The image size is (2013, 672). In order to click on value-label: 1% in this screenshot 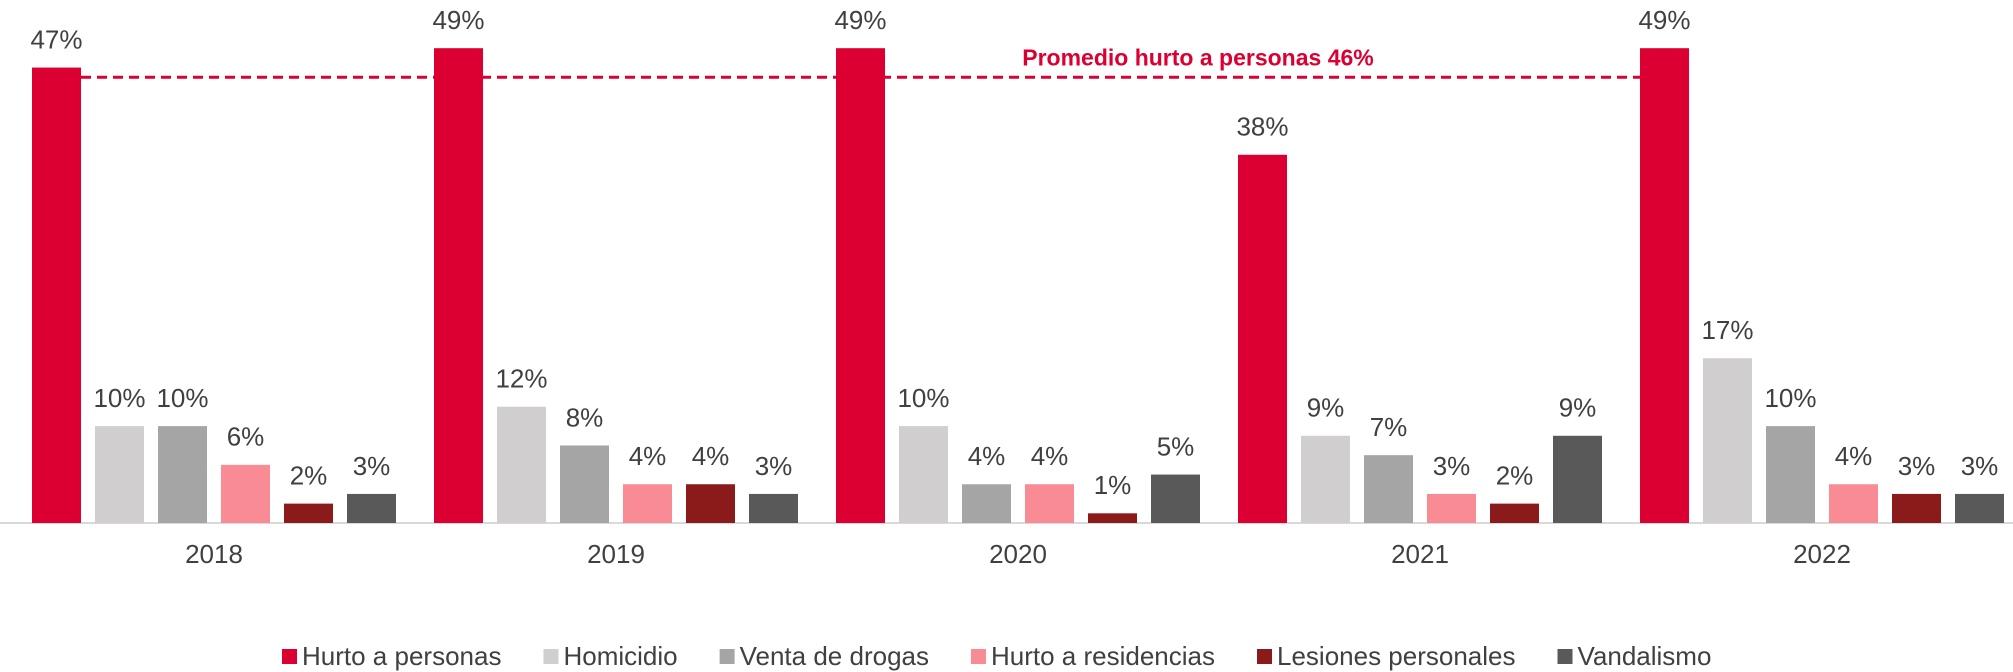, I will do `click(1113, 485)`.